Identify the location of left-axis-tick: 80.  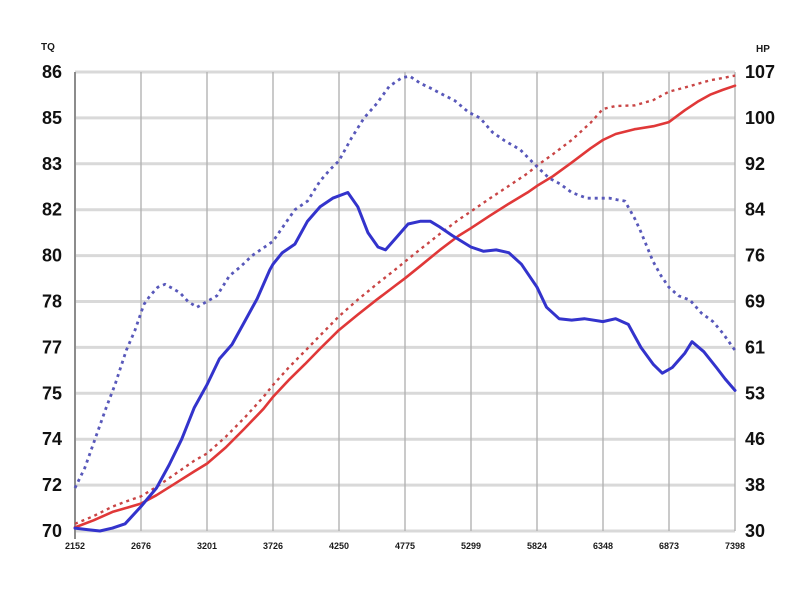
(52, 256).